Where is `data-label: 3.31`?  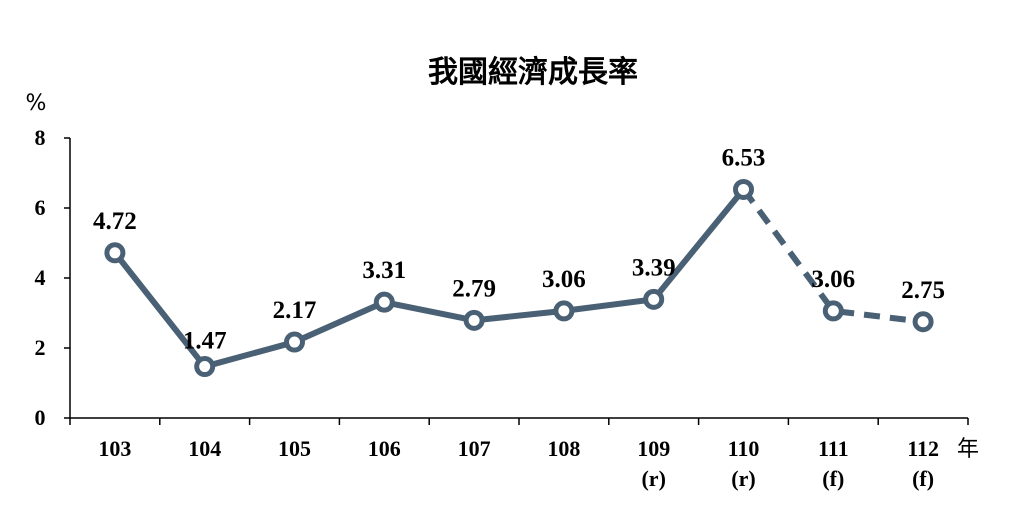
data-label: 3.31 is located at coordinates (384, 270).